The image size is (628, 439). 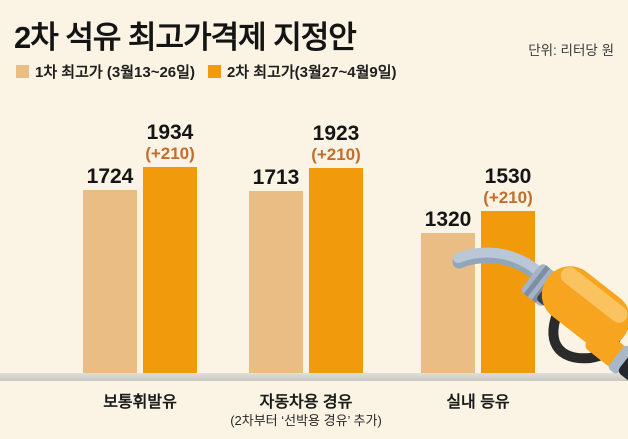 What do you see at coordinates (584, 307) in the screenshot?
I see `nozzle-body` at bounding box center [584, 307].